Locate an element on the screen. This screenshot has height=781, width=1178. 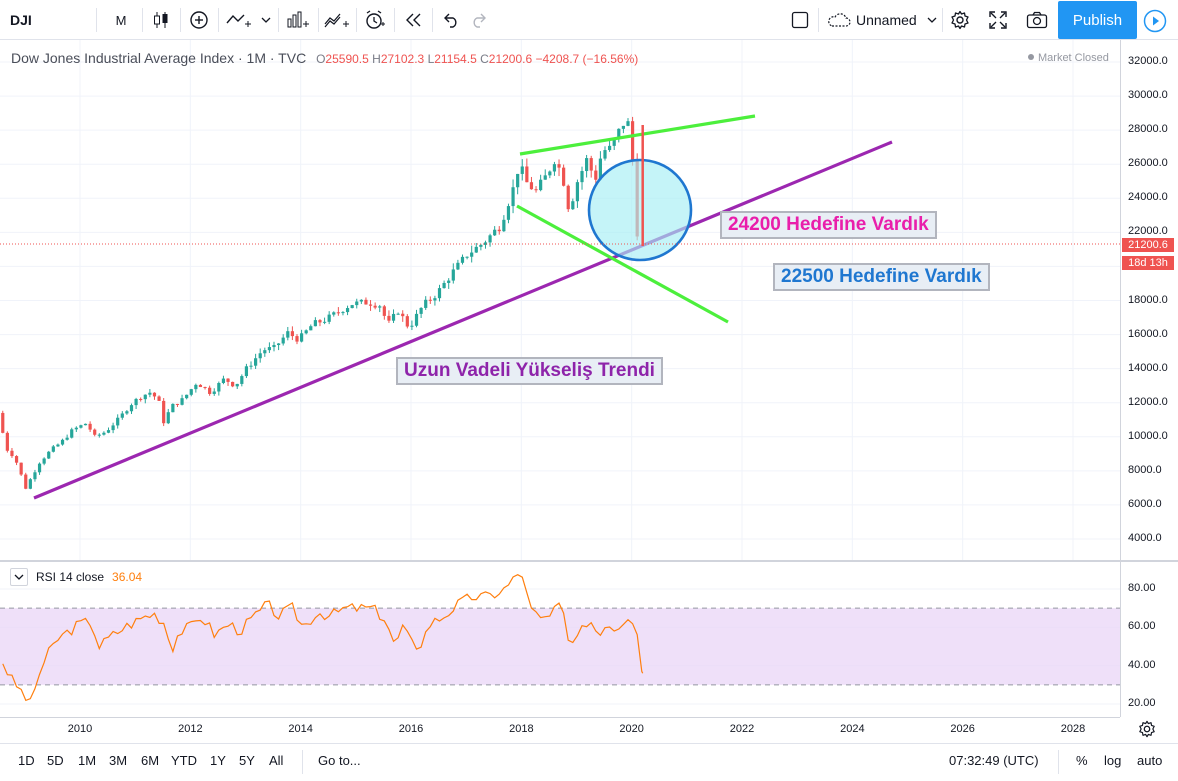
rsi-legend: RSI 14 close 36.04 is located at coordinates (76, 577).